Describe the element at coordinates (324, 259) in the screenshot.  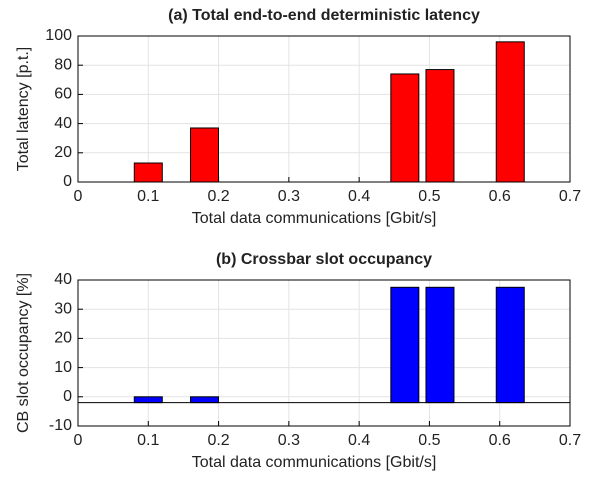
I see `chart-title: (b) Crossbar slot occupancy` at that location.